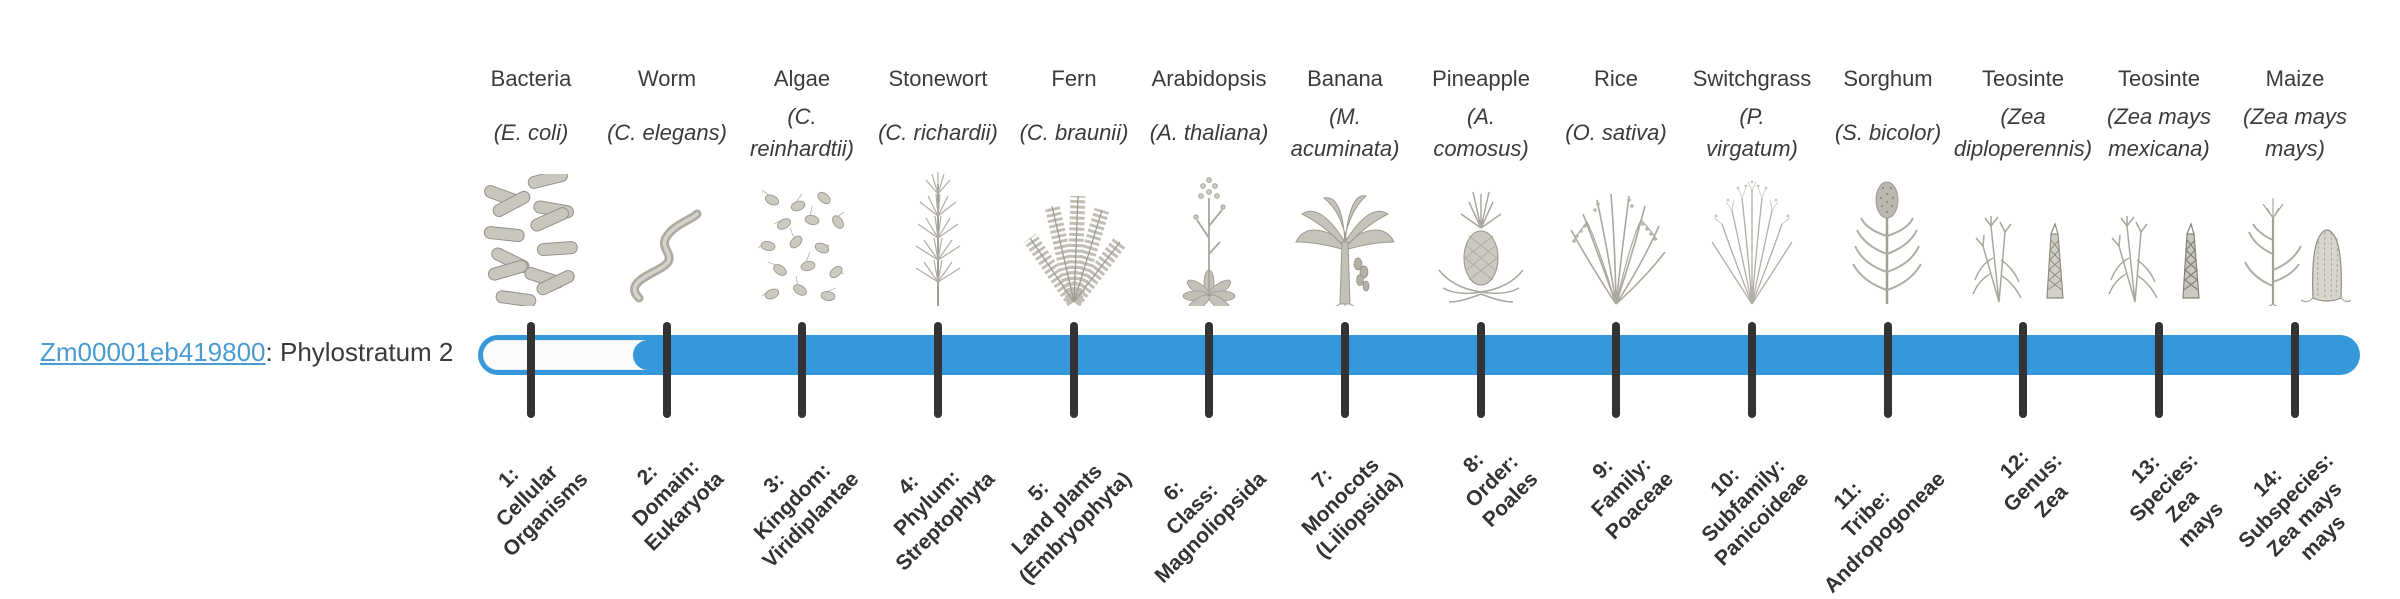  Describe the element at coordinates (1481, 232) in the screenshot. I see `pineapple-illustration` at that location.